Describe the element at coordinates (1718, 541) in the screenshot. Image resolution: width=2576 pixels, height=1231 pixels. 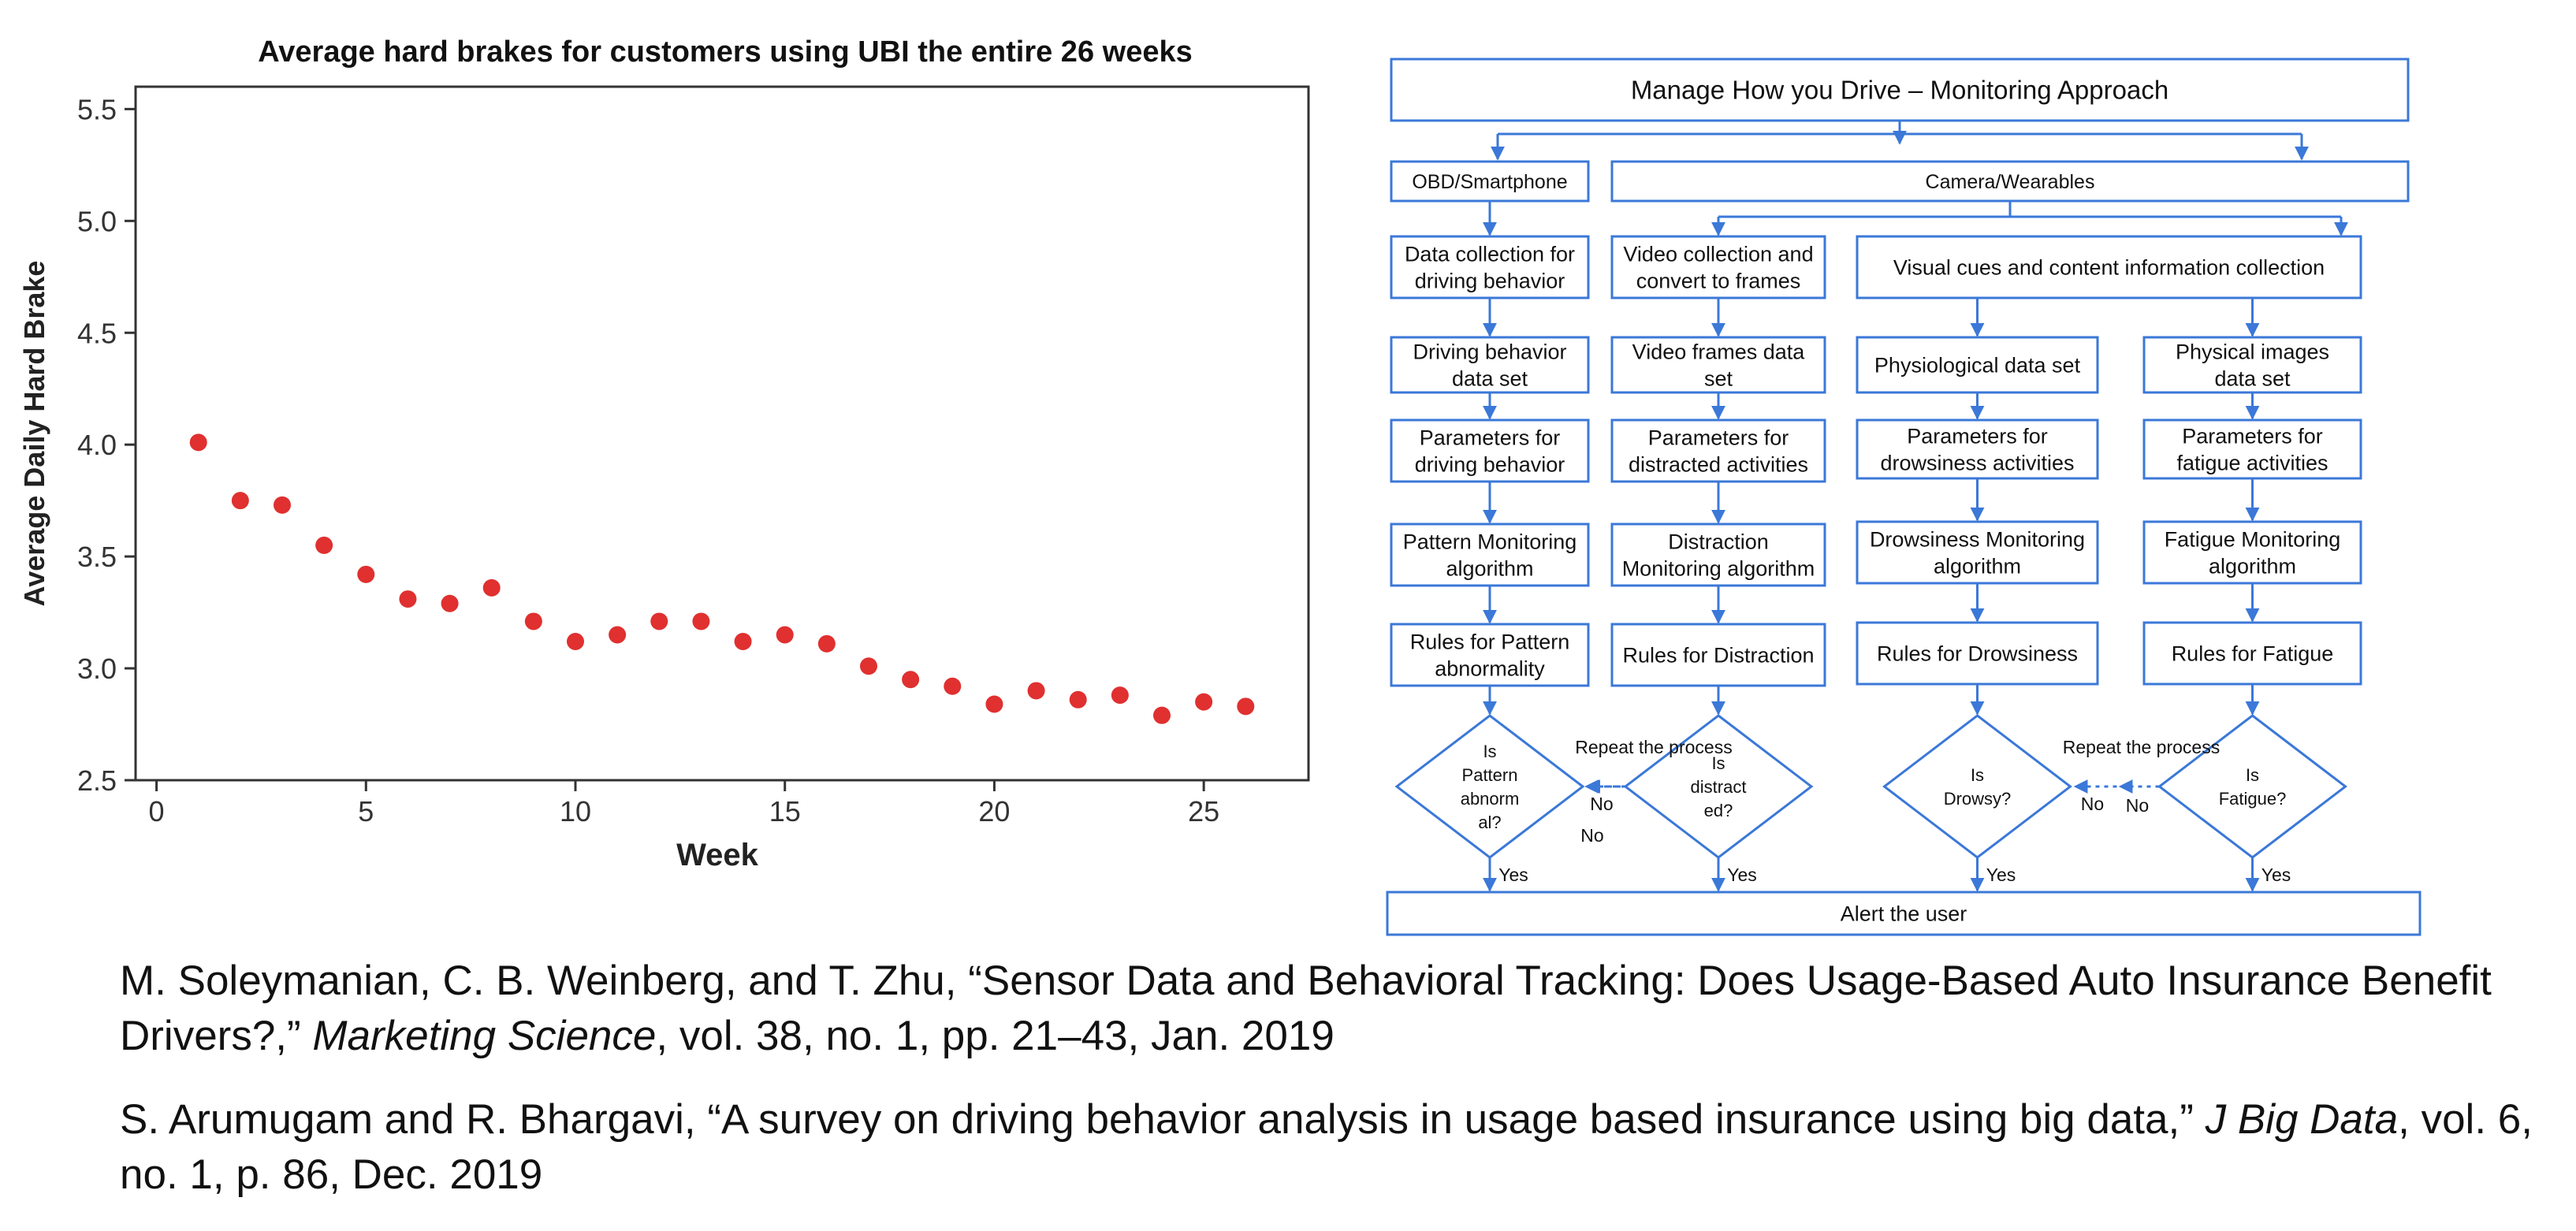
I see `flow-node-text: Distraction` at that location.